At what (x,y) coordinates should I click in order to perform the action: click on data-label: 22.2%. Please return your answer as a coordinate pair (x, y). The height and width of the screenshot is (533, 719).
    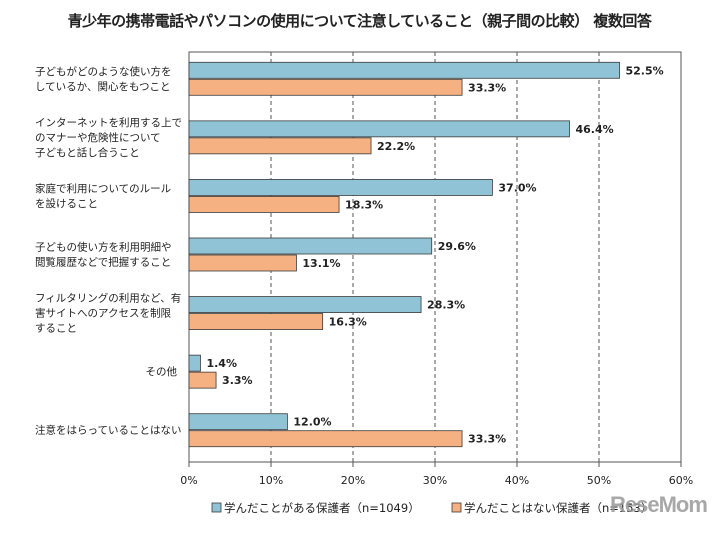
    Looking at the image, I should click on (396, 146).